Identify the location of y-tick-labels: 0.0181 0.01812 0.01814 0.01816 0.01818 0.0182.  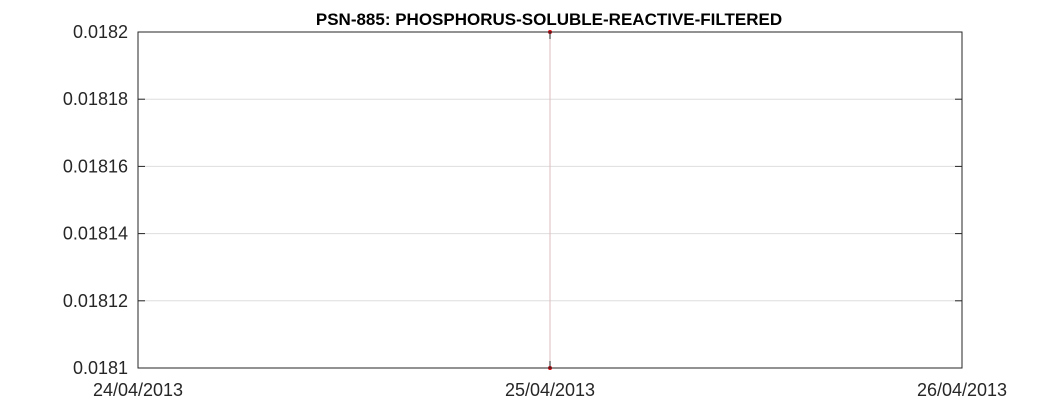
(95, 200).